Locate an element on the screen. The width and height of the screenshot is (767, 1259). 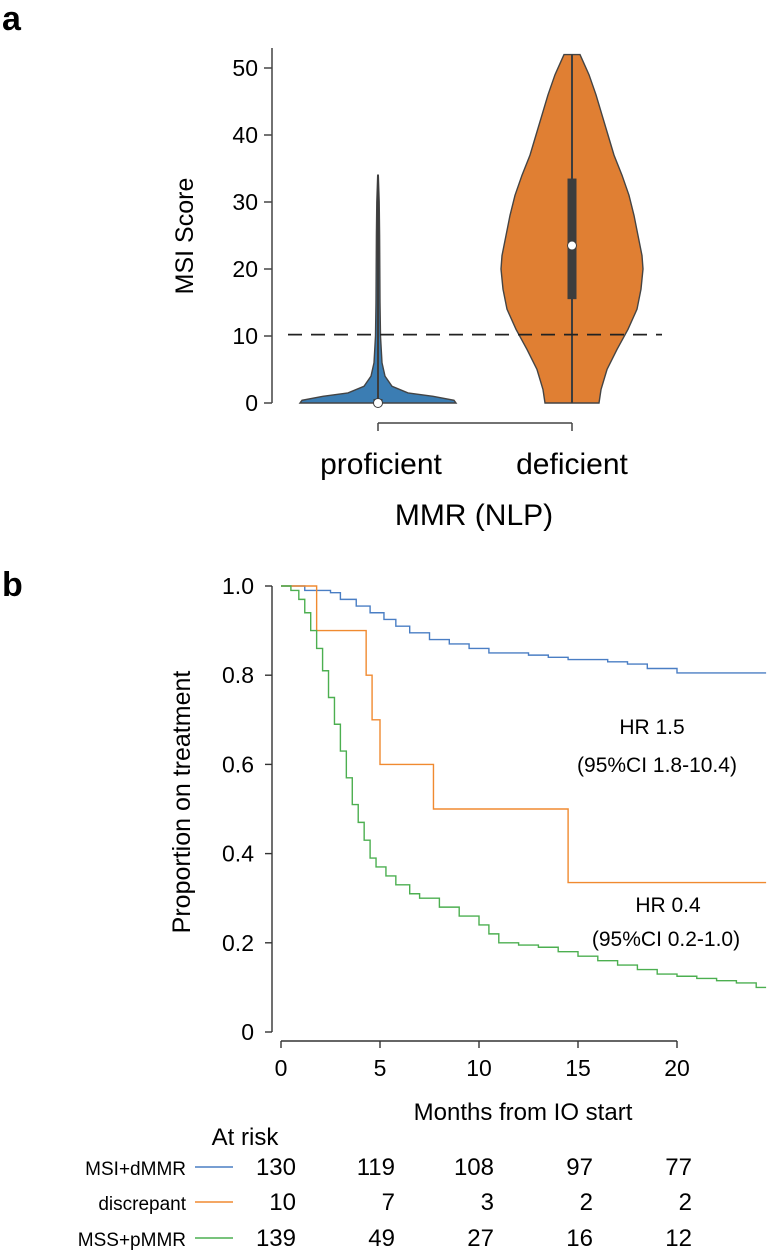
violin-median-deficient is located at coordinates (572, 245).